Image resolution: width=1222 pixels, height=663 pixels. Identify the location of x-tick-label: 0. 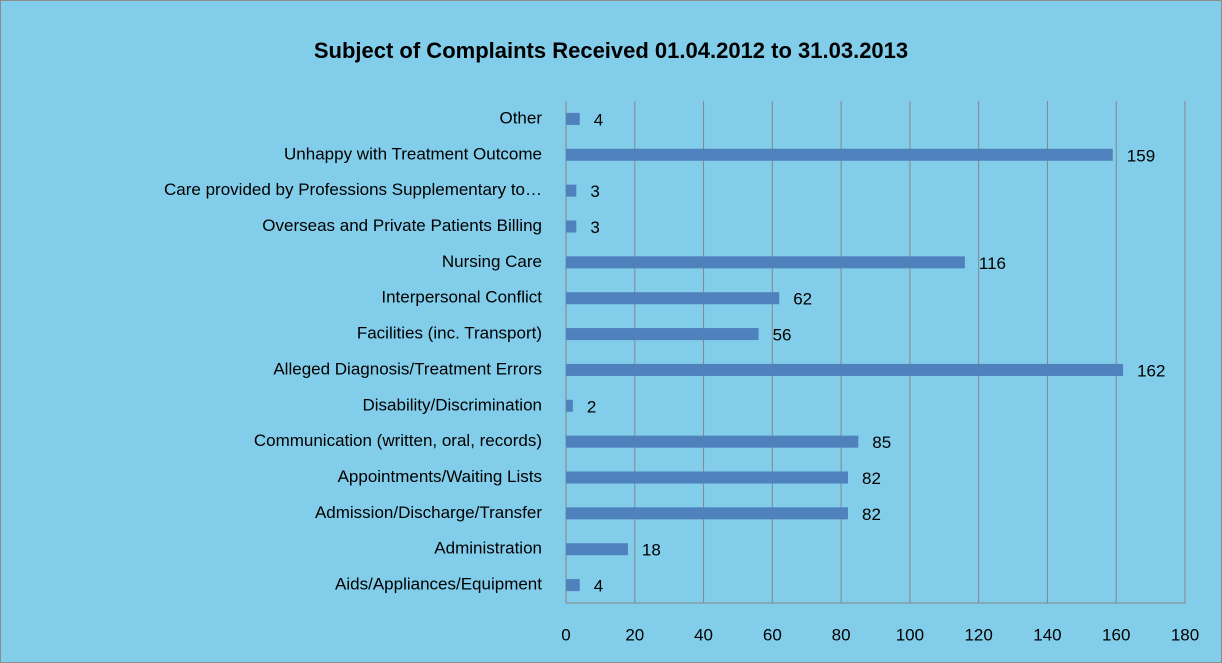
(565, 634).